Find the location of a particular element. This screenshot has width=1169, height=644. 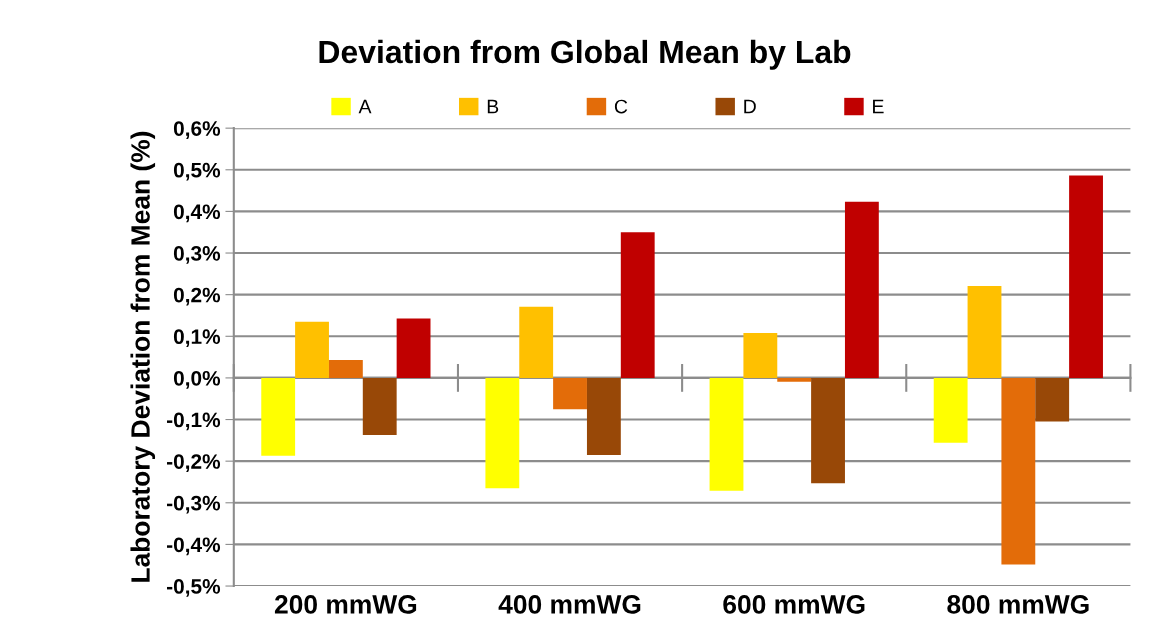

y-tick-label: -0,4% is located at coordinates (194, 546).